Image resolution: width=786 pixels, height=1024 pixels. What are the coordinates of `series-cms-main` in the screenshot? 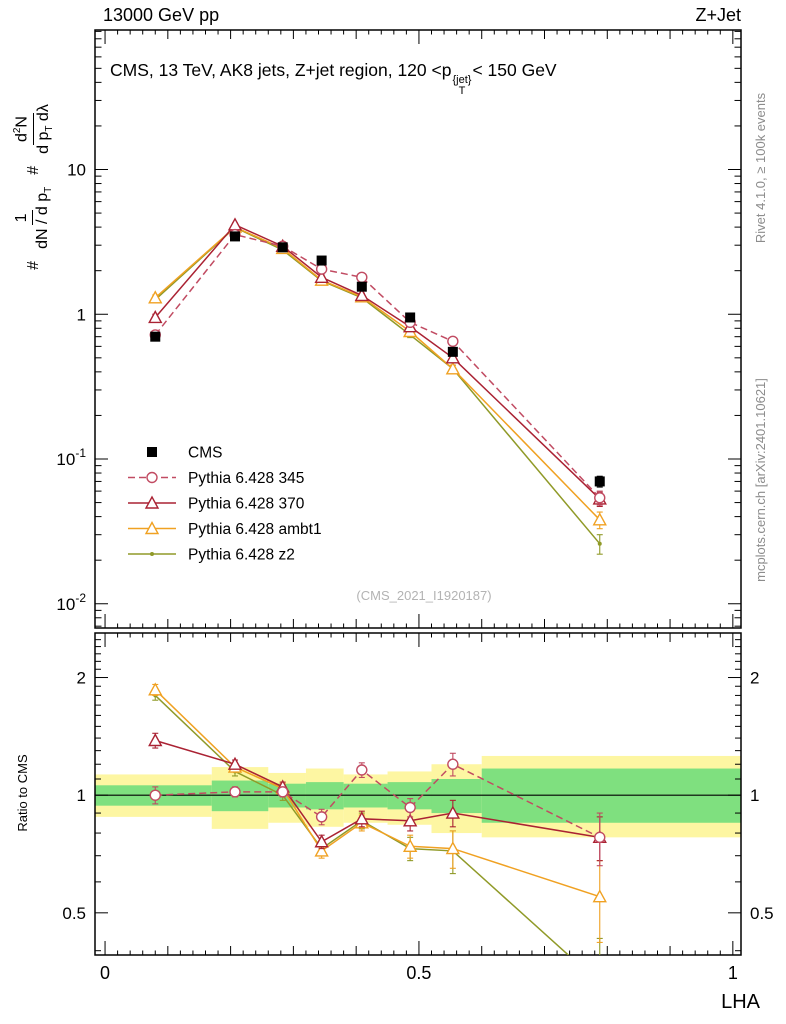 It's located at (377, 359).